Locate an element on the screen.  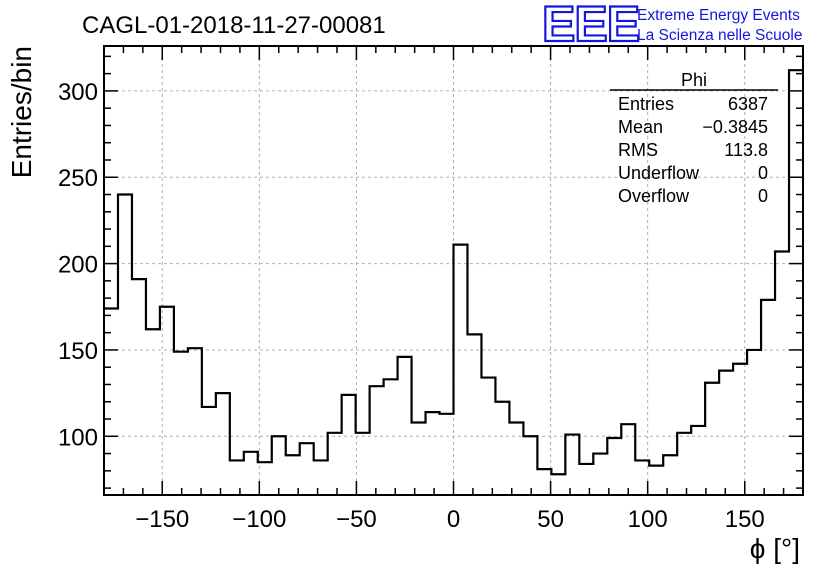
stats-value: −0.3845 is located at coordinates (735, 127).